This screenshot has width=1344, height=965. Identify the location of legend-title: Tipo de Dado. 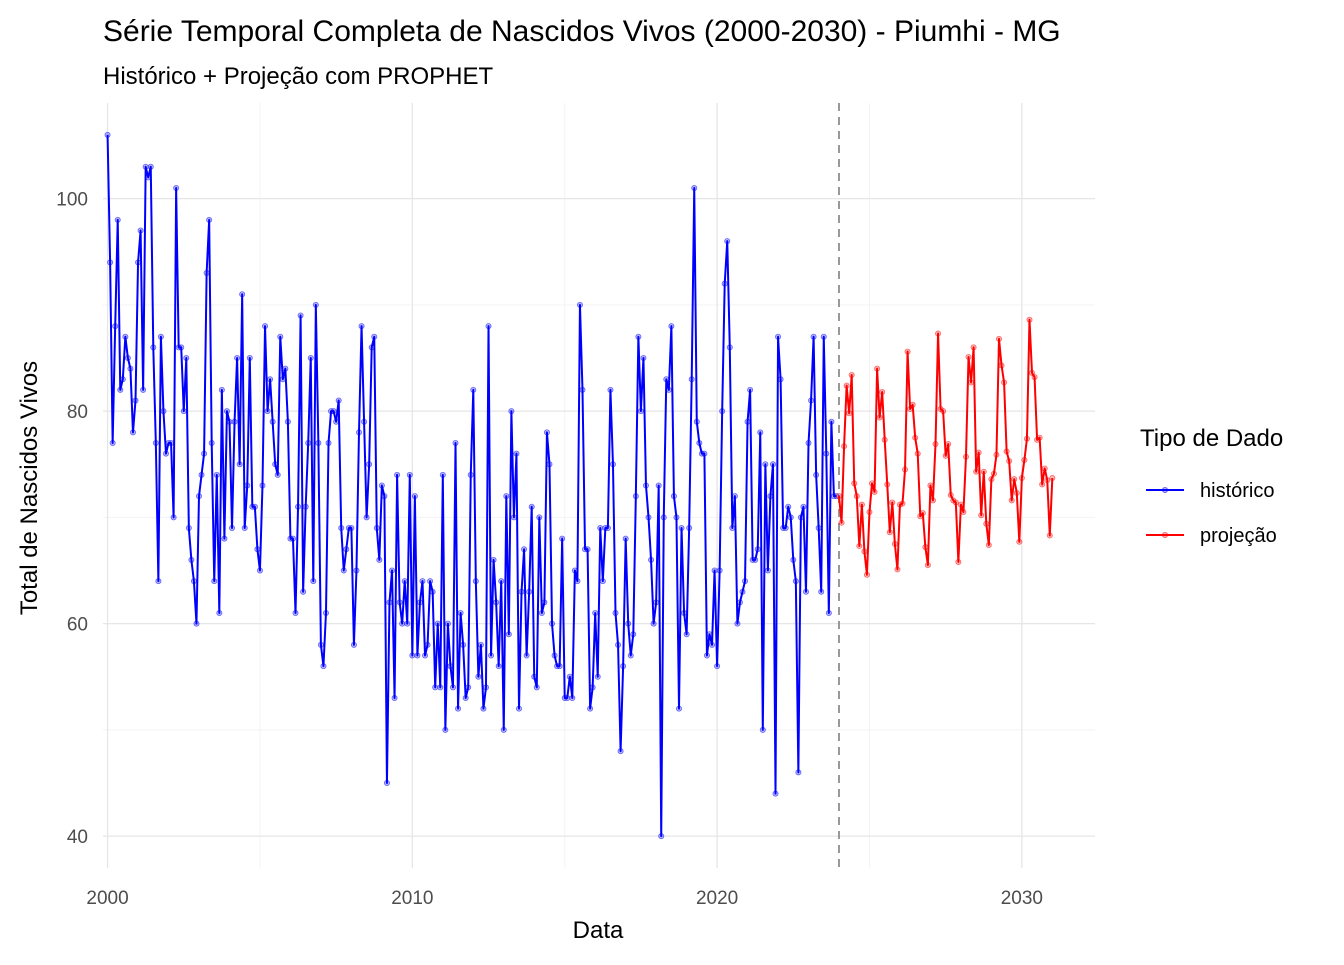
(1211, 438).